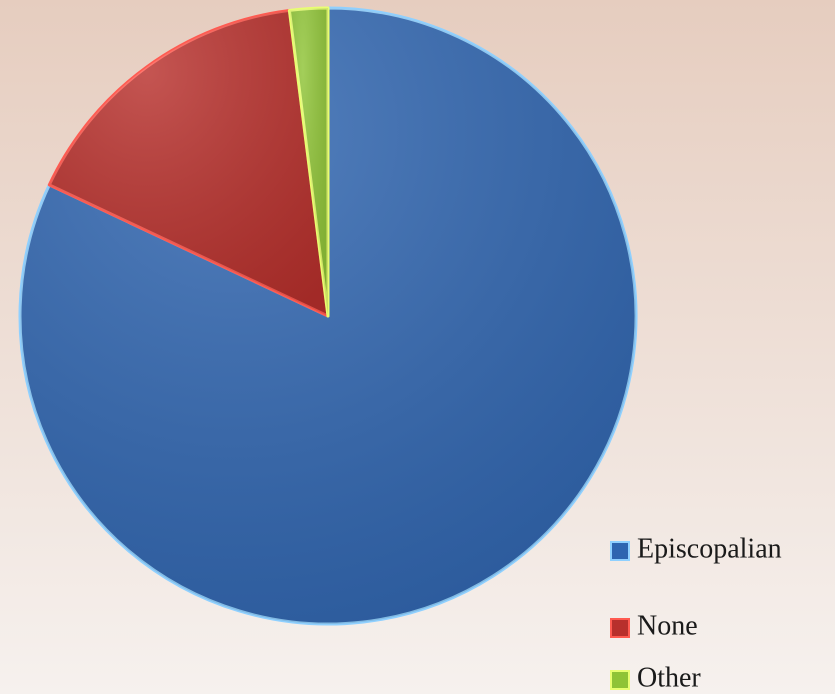  I want to click on legend-label: Other, so click(669, 677).